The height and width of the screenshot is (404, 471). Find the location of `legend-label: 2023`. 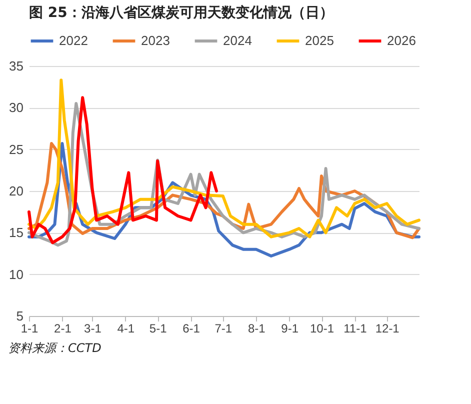

legend-label: 2023 is located at coordinates (155, 40).